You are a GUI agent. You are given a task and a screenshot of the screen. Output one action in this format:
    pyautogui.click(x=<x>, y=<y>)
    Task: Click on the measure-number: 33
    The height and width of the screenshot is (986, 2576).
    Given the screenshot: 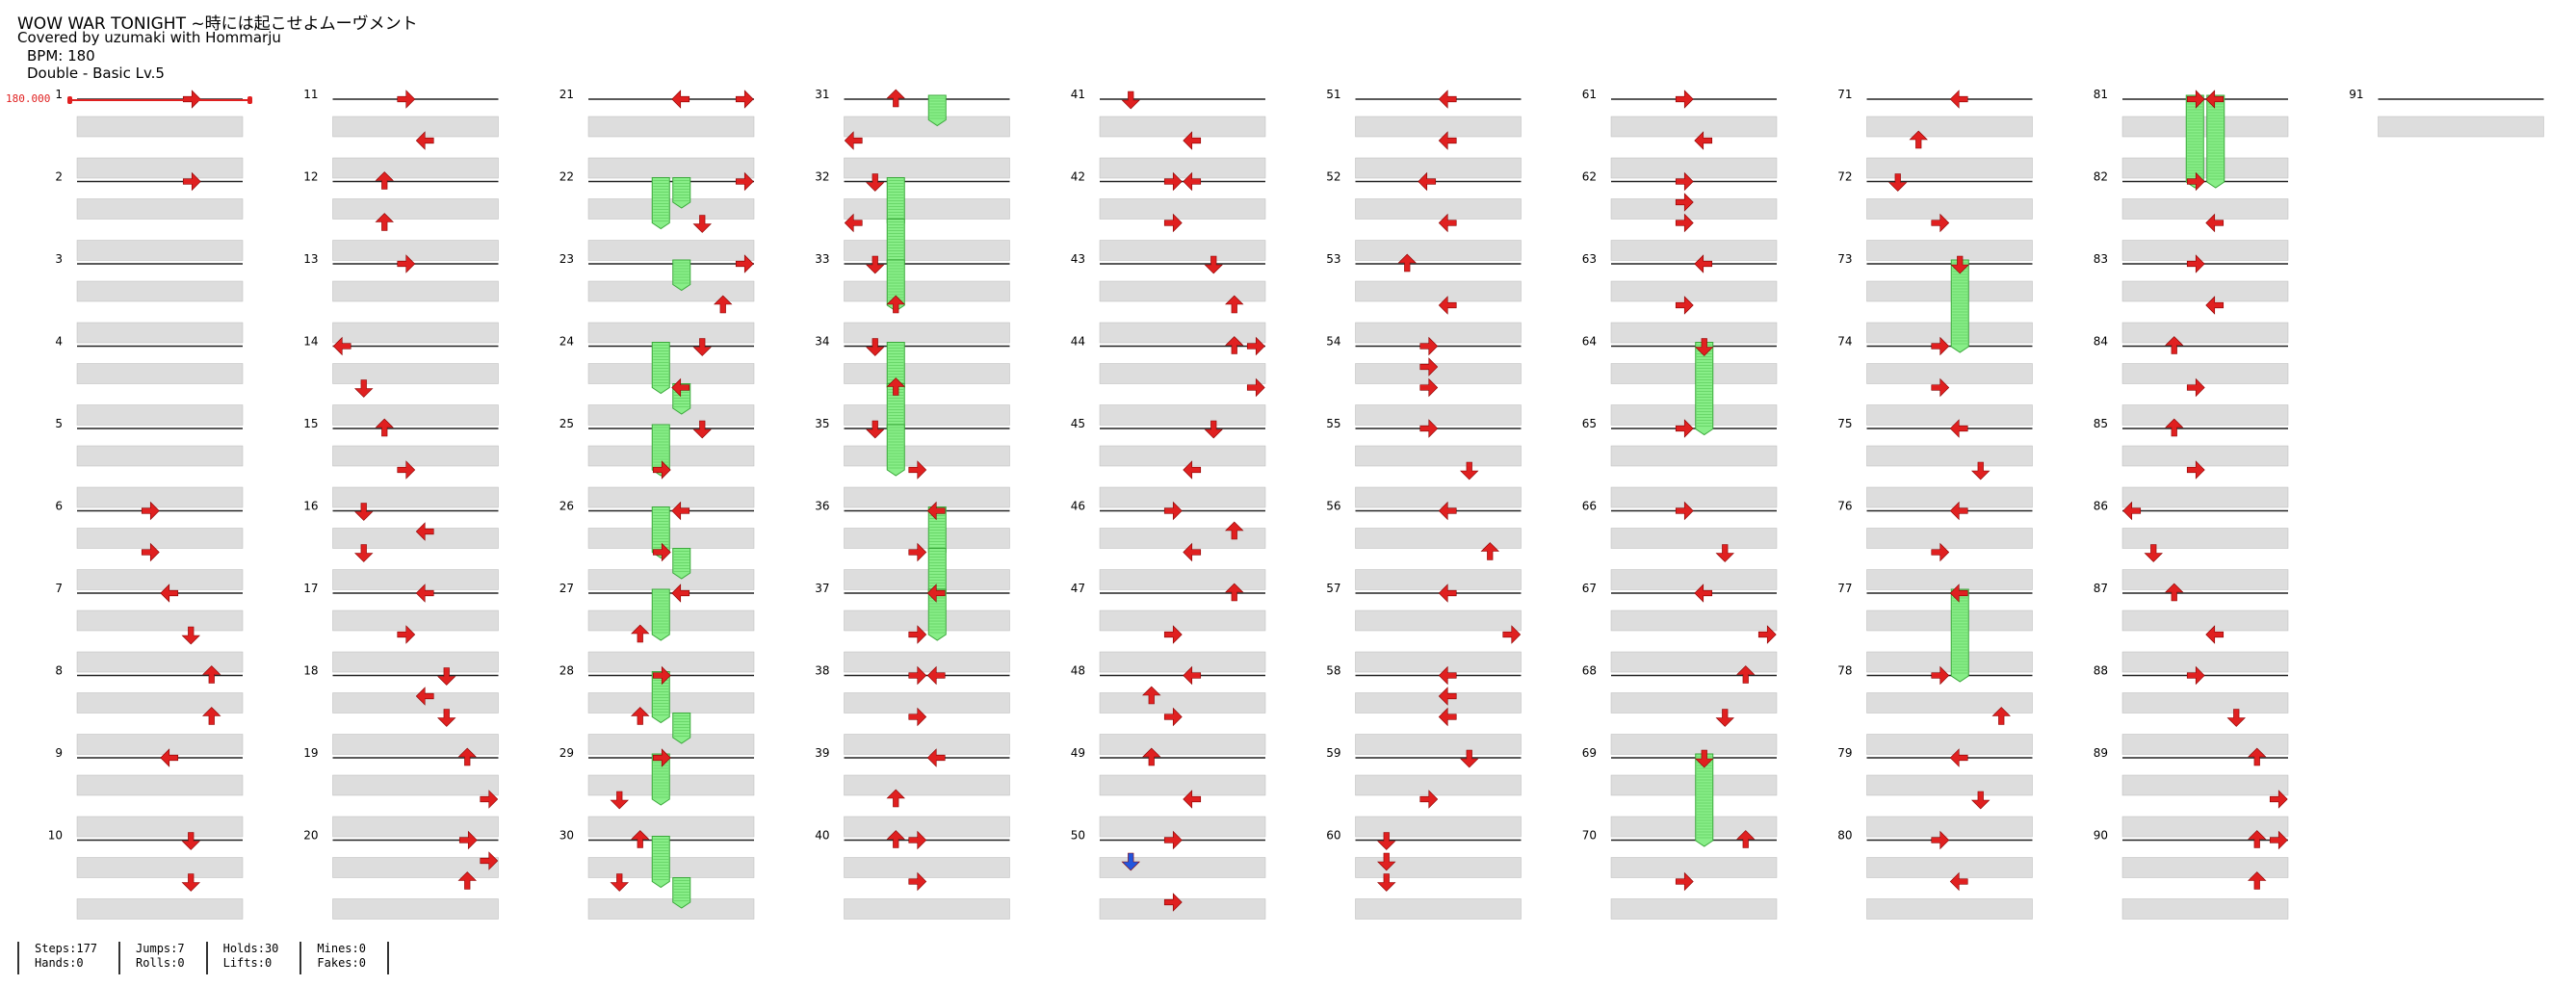 What is the action you would take?
    pyautogui.click(x=822, y=259)
    